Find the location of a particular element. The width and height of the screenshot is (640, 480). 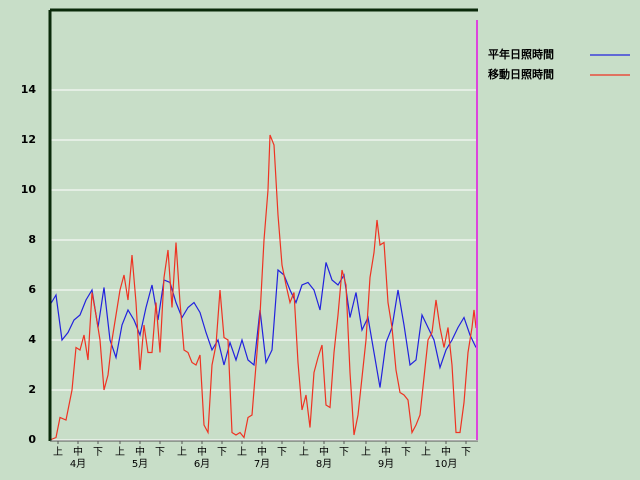

y-tick-label: 12 is located at coordinates (28, 139).